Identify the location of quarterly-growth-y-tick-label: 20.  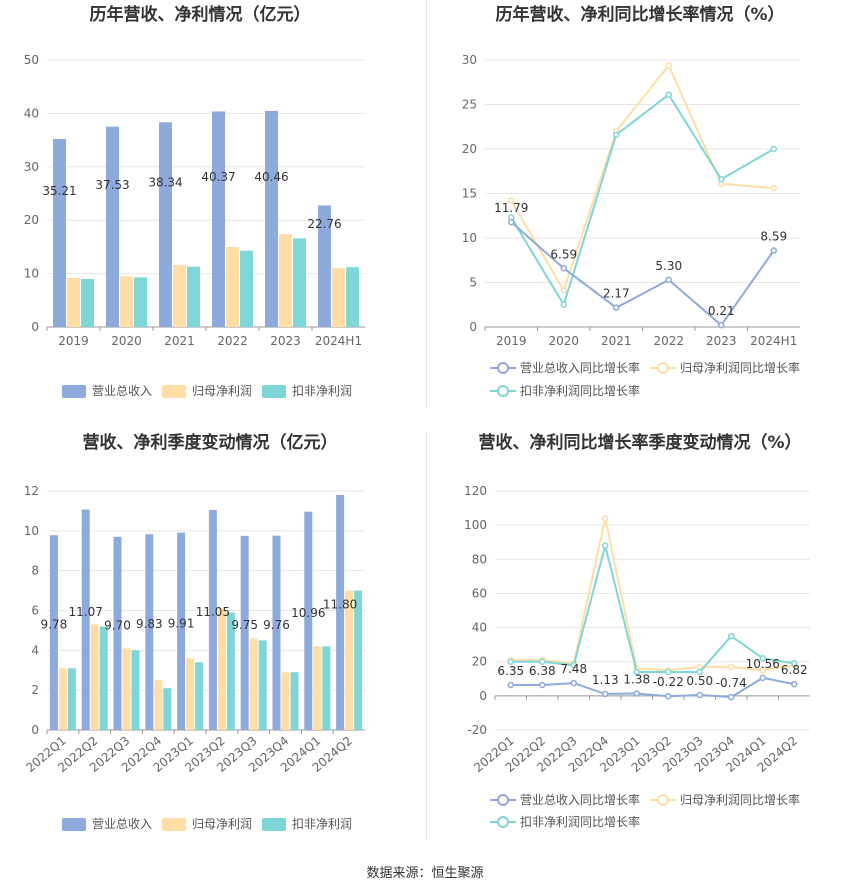
(479, 662).